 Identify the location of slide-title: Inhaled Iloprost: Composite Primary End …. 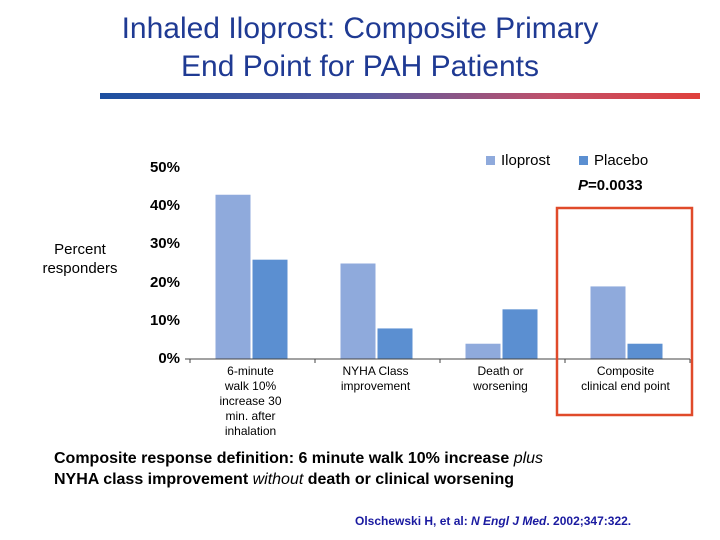
(360, 48).